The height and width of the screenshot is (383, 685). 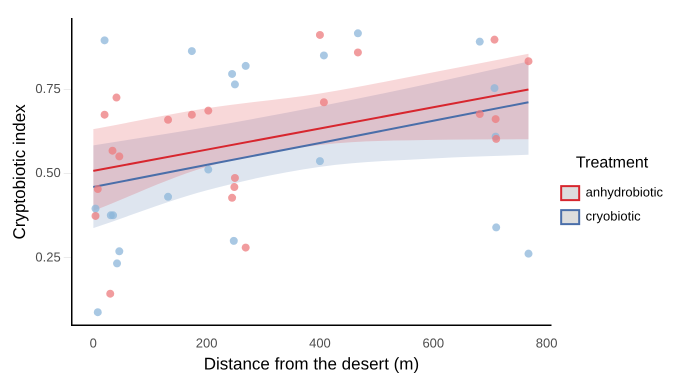 What do you see at coordinates (547, 342) in the screenshot?
I see `x-tick-label: 800` at bounding box center [547, 342].